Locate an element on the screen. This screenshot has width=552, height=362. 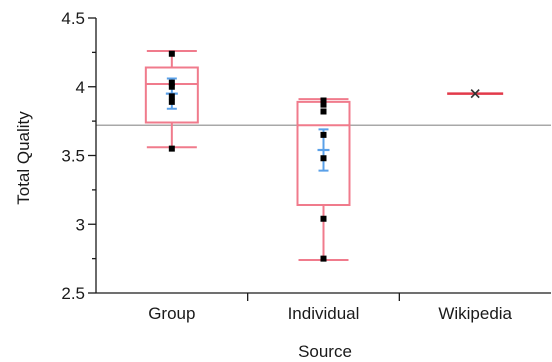
data-point-marker is located at coordinates (475, 94).